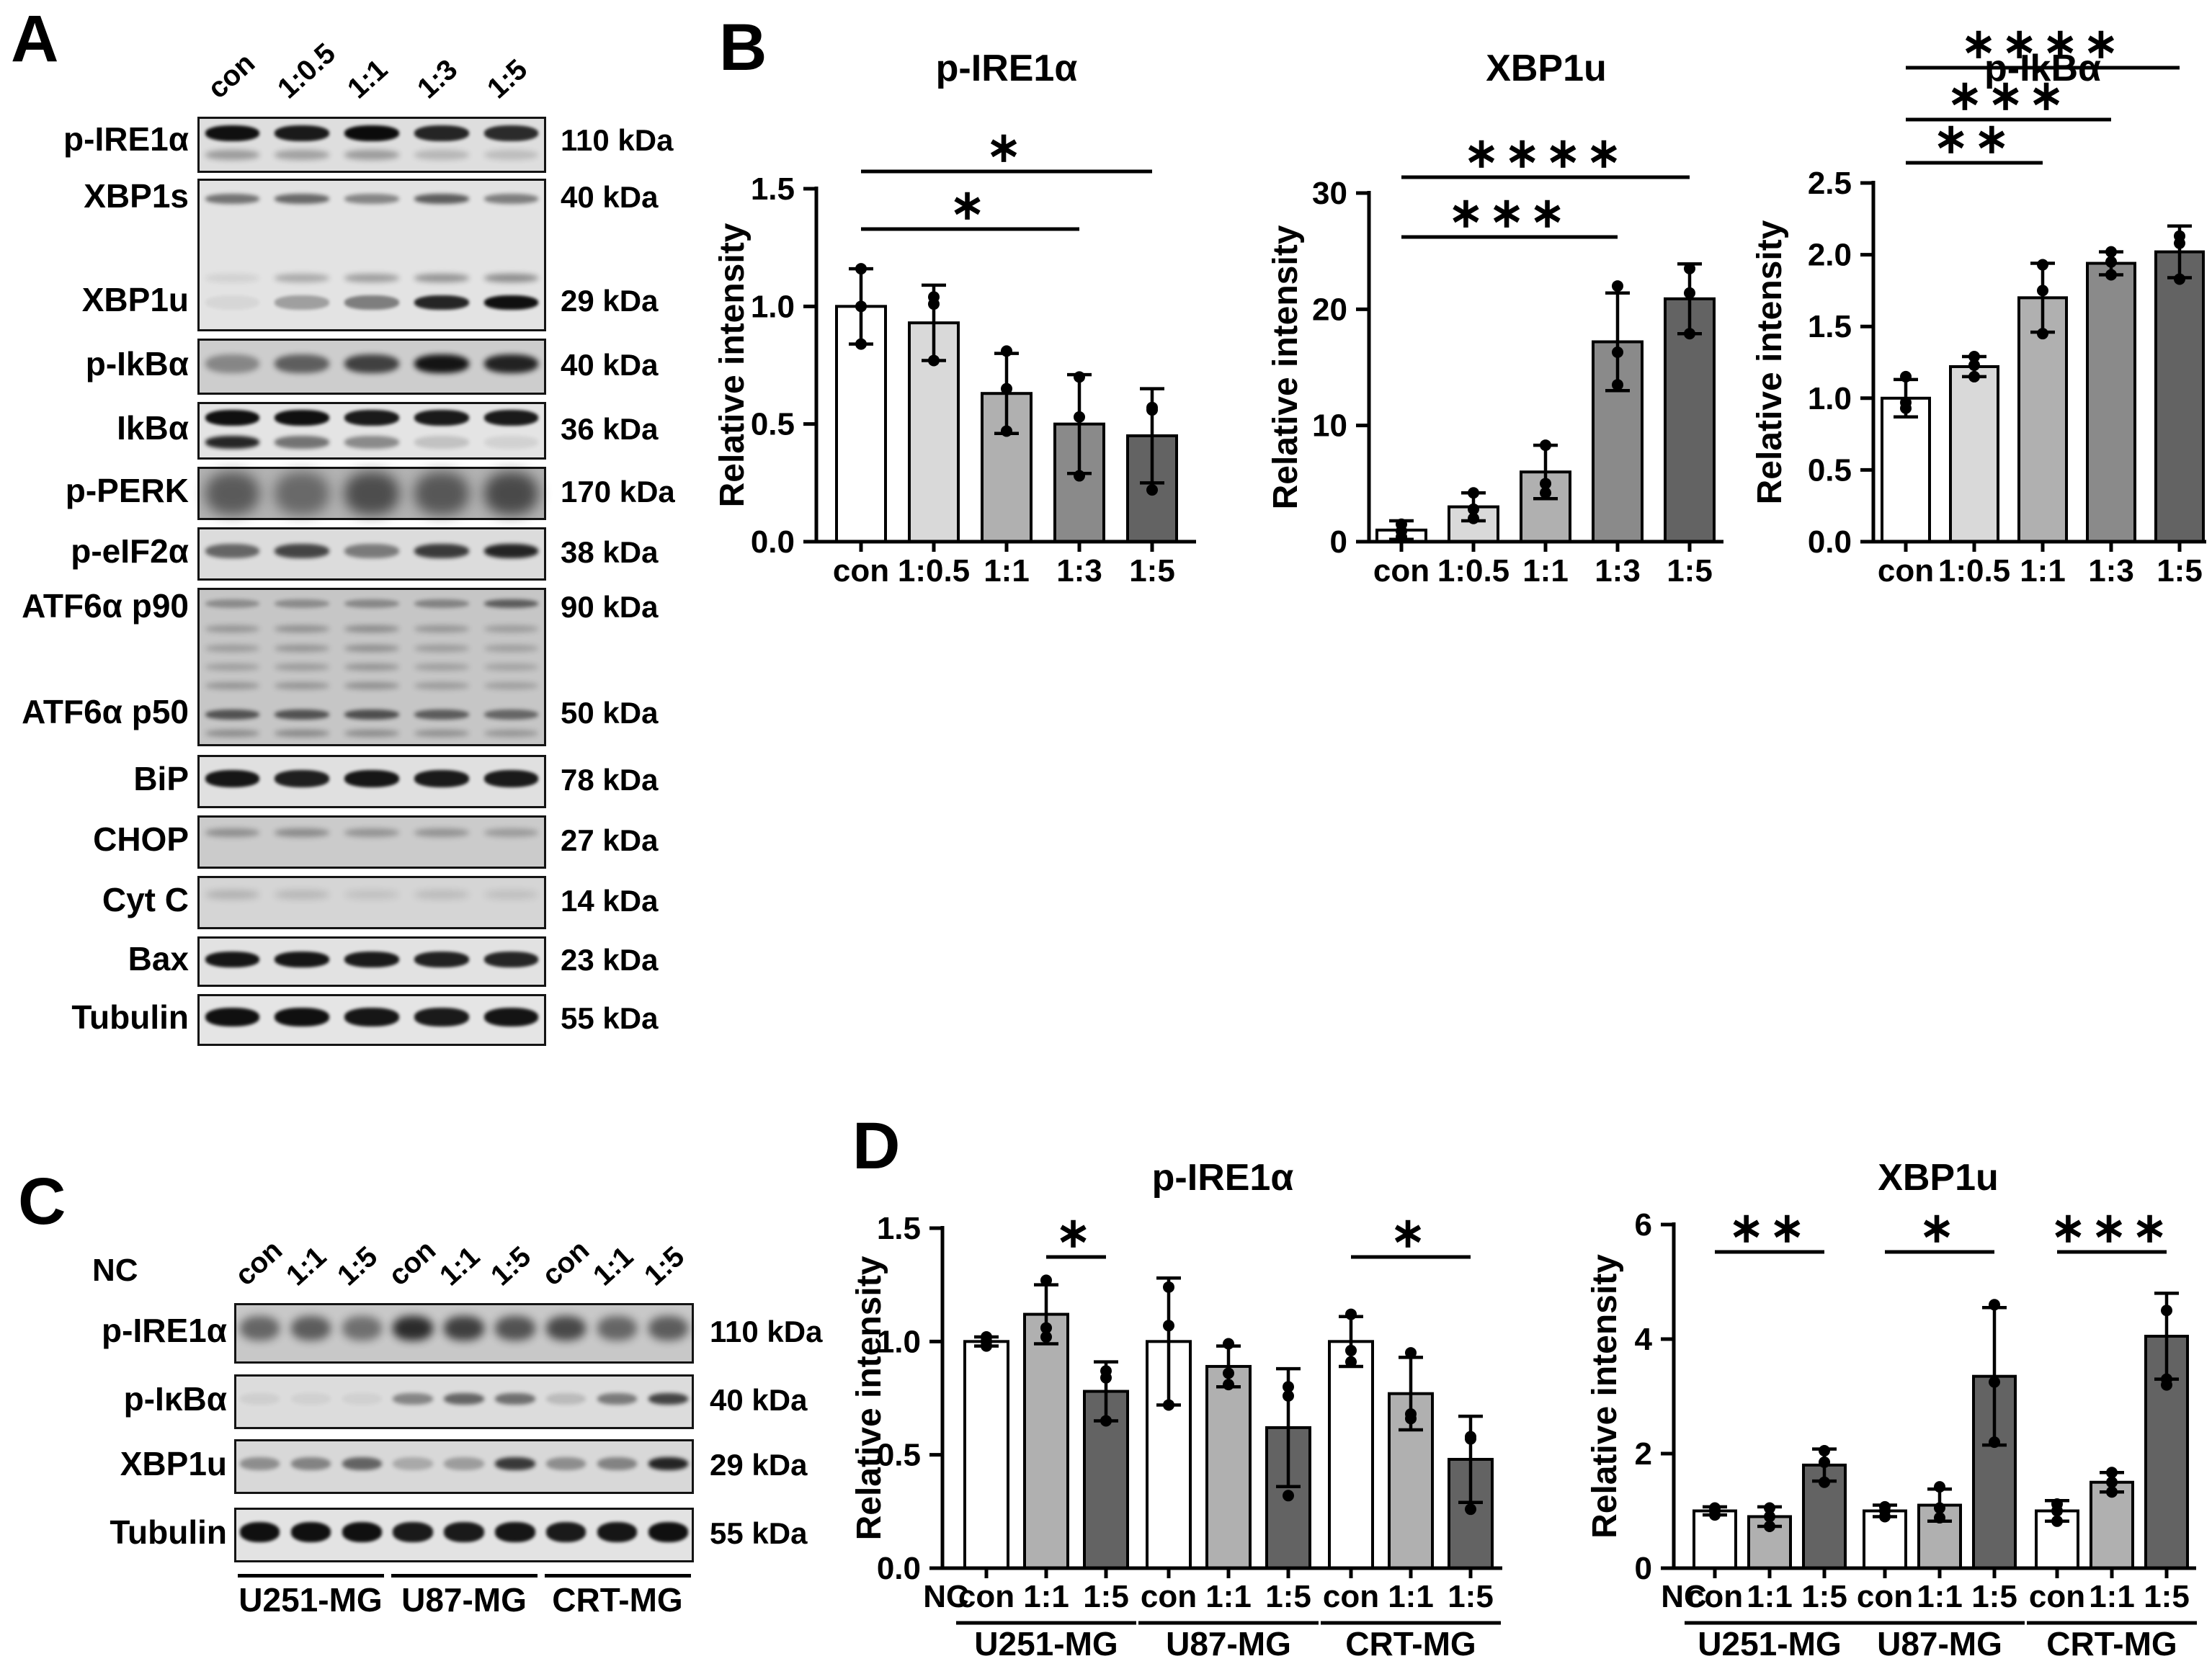  I want to click on protein-label: p-IRE1α, so click(126, 139).